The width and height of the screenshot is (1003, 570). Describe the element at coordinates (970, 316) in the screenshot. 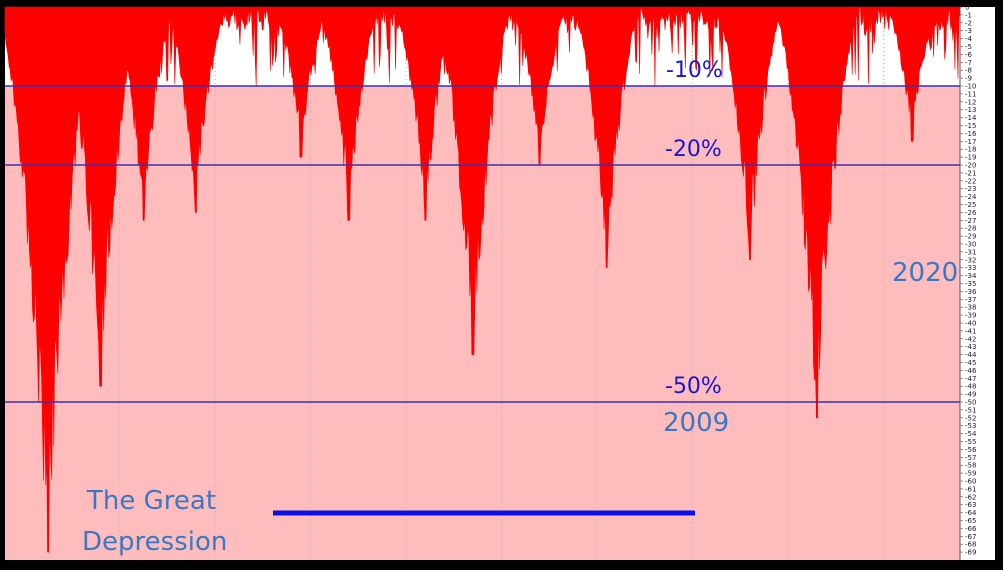

I see `y-tick-label: -39` at that location.